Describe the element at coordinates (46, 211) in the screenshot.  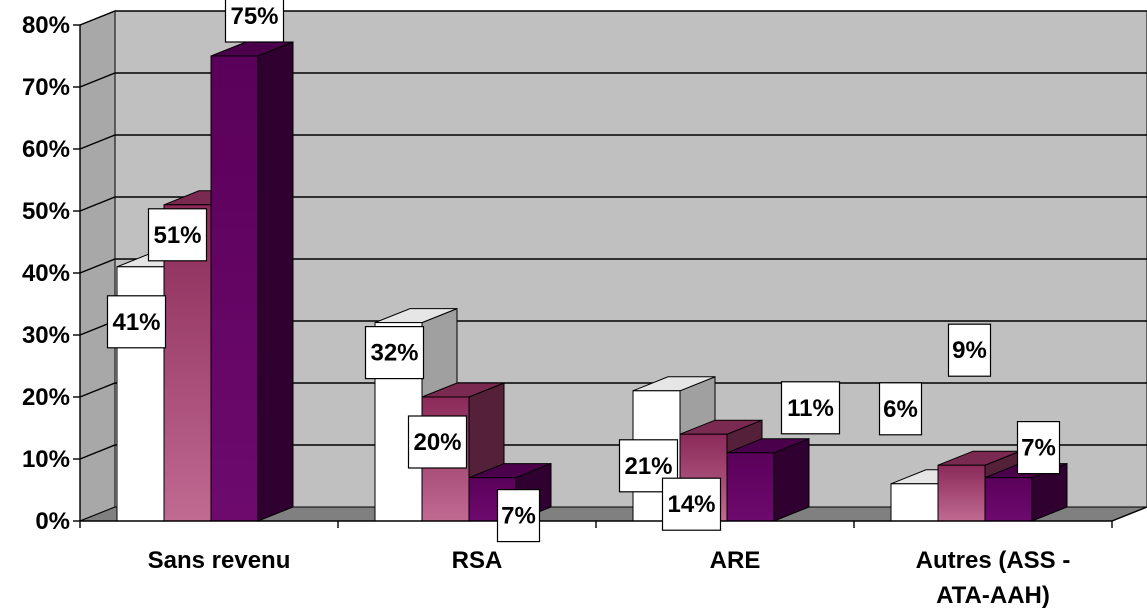
I see `y-tick-label: 50%` at that location.